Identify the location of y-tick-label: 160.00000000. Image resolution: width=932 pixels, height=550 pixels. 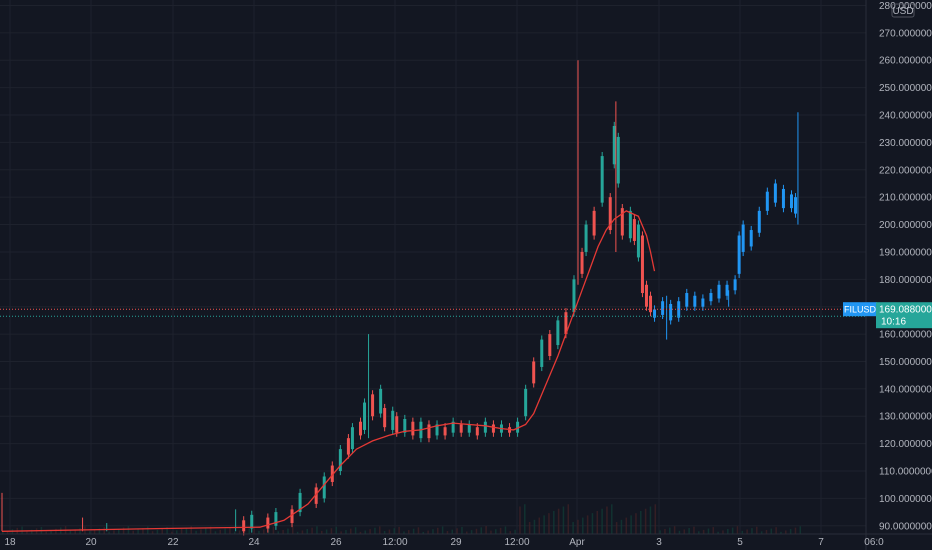
(905, 335).